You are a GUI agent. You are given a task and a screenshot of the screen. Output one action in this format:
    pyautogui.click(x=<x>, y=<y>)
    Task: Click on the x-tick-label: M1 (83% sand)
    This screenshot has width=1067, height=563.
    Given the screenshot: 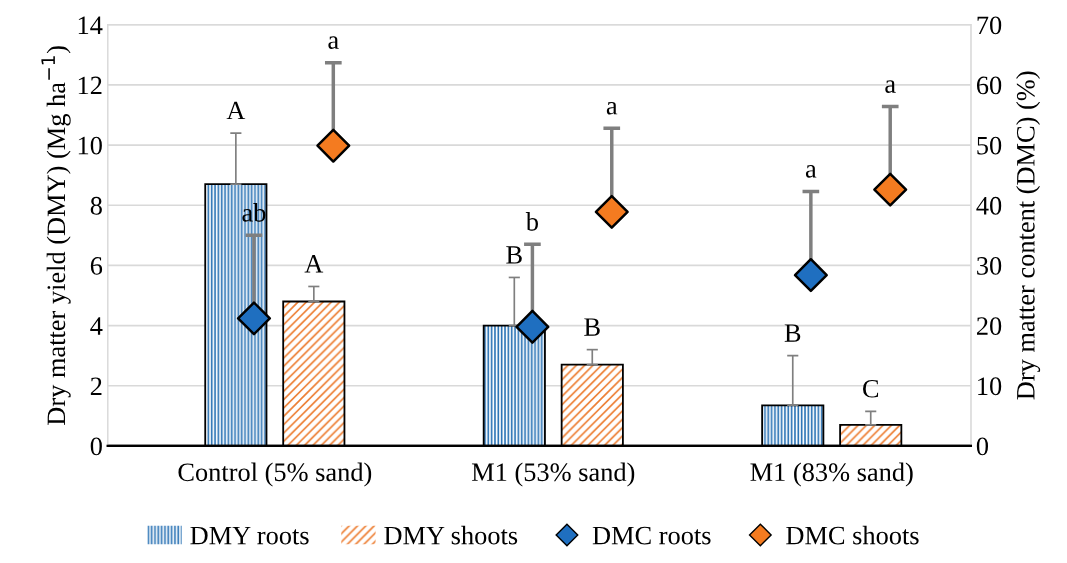 What is the action you would take?
    pyautogui.click(x=831, y=474)
    